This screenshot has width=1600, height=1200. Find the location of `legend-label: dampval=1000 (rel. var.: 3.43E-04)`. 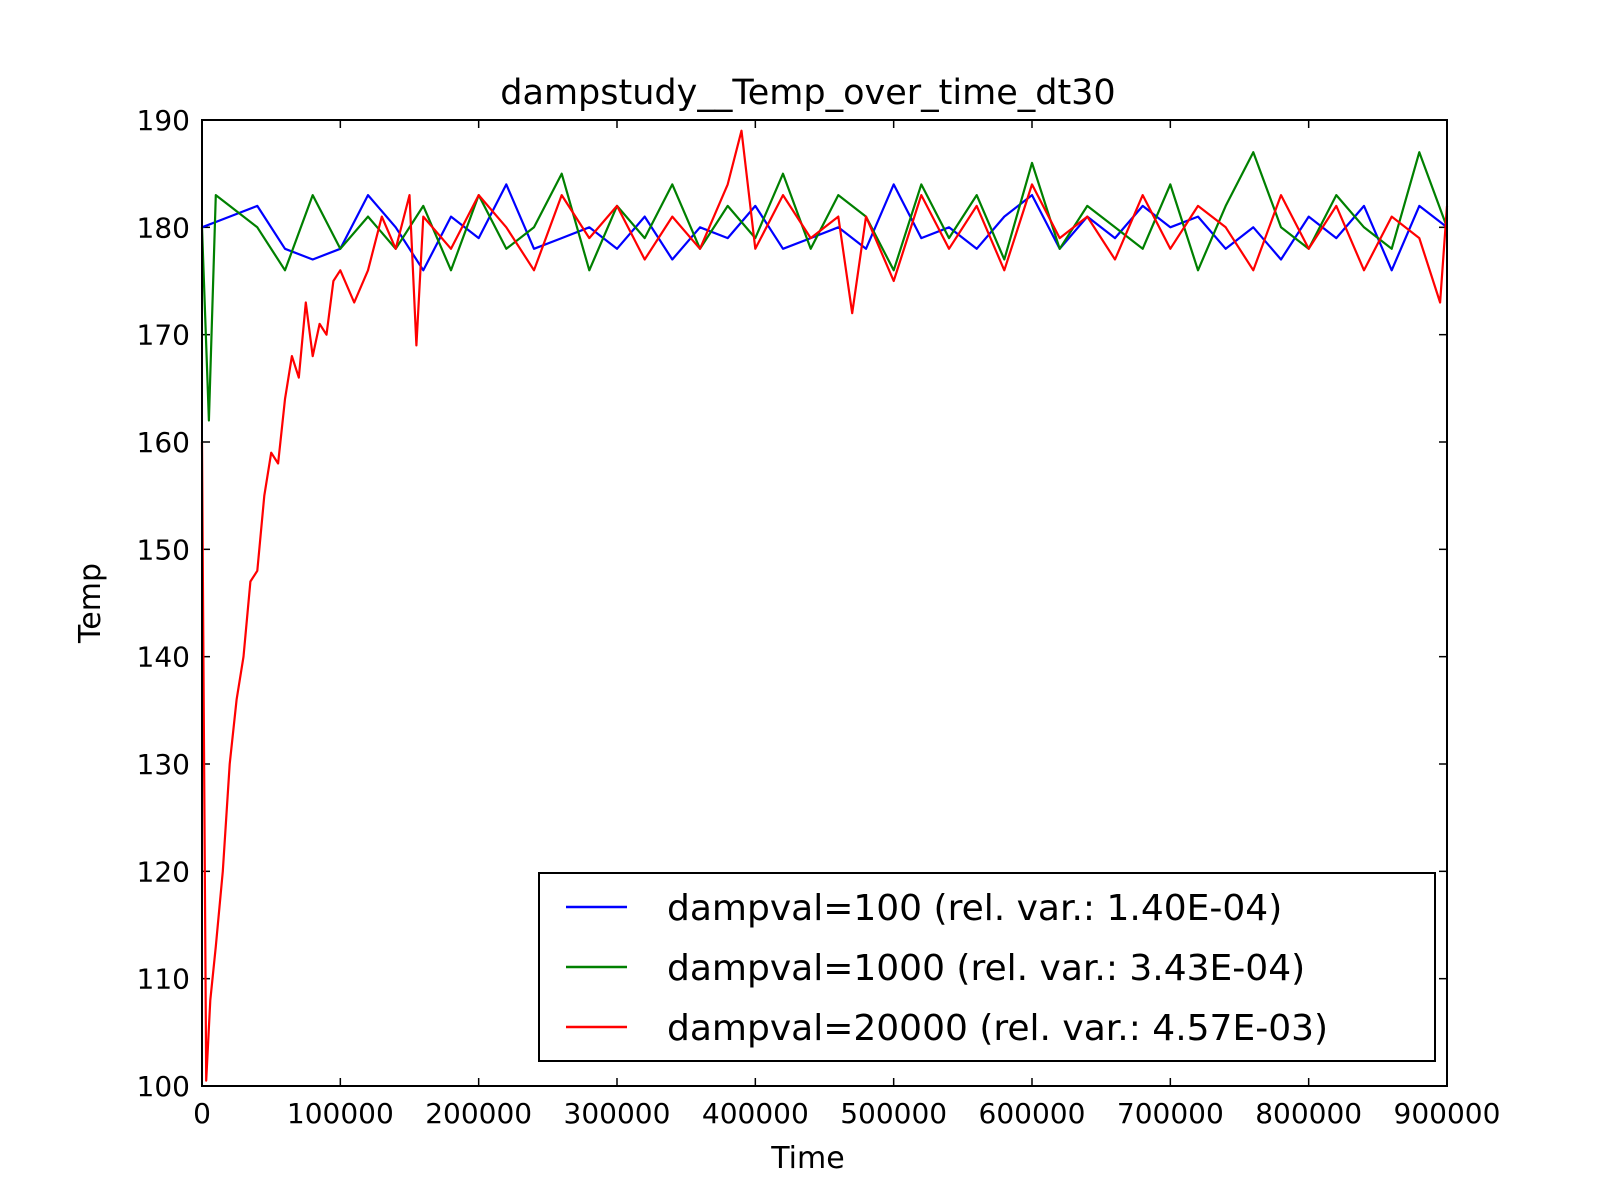

legend-label: dampval=1000 (rel. var.: 3.43E-04) is located at coordinates (986, 968).